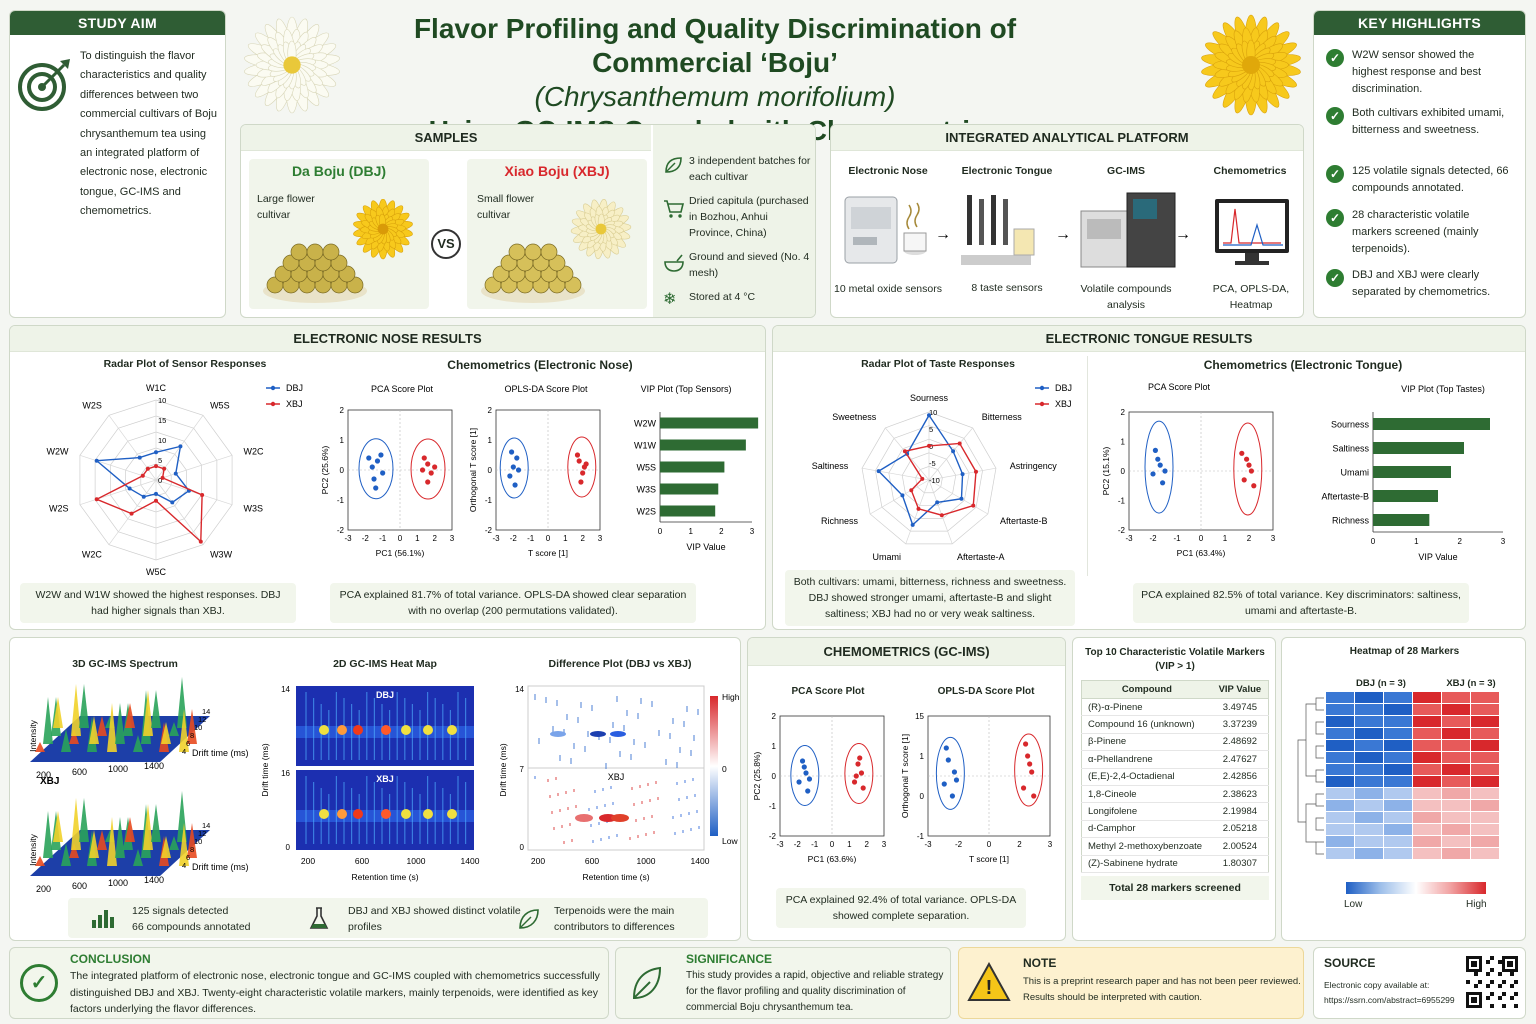 This screenshot has width=1536, height=1024. Describe the element at coordinates (103, 919) in the screenshot. I see `bar-chart-icon` at that location.